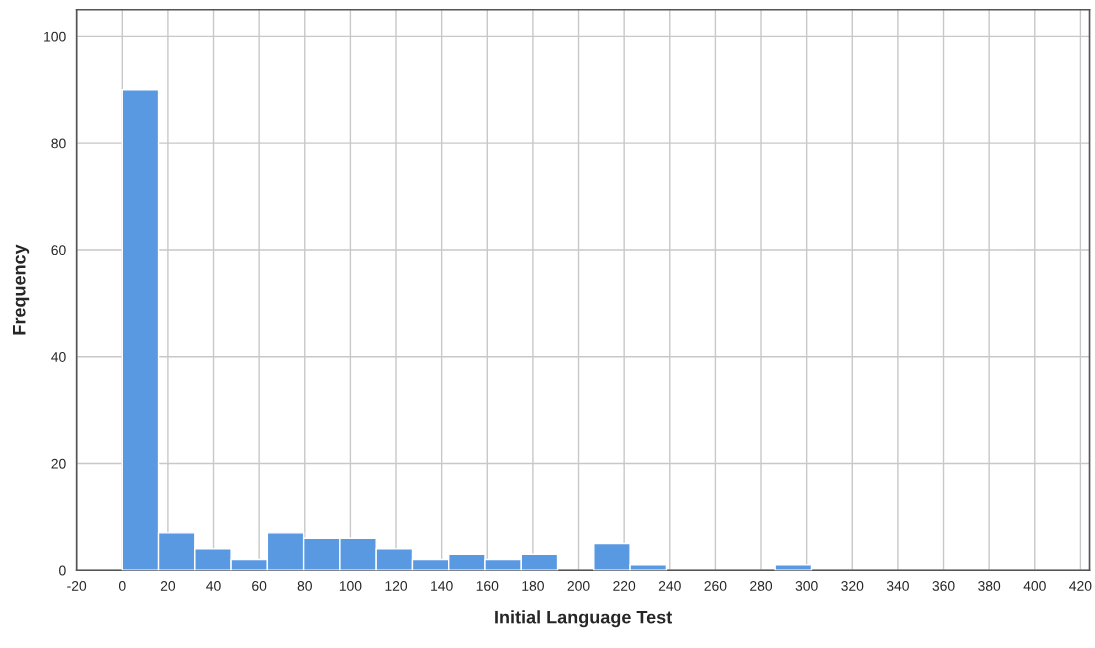  Describe the element at coordinates (58, 463) in the screenshot. I see `y-tick-label: 20` at that location.